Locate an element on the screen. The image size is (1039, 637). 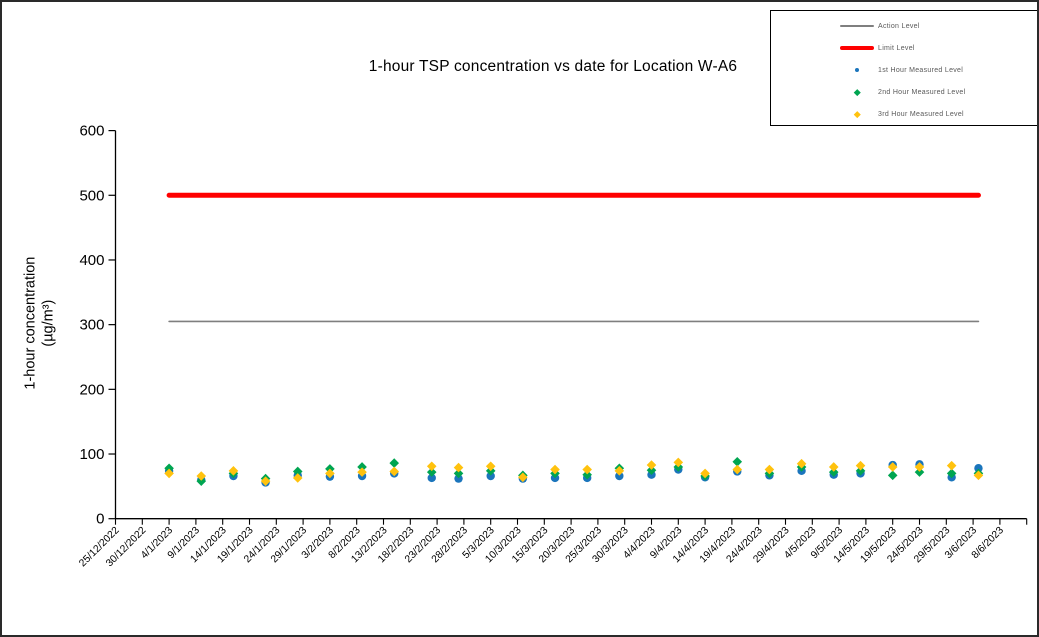
legend-item-1st-hour: 1st Hour Measured Level is located at coordinates (904, 70).